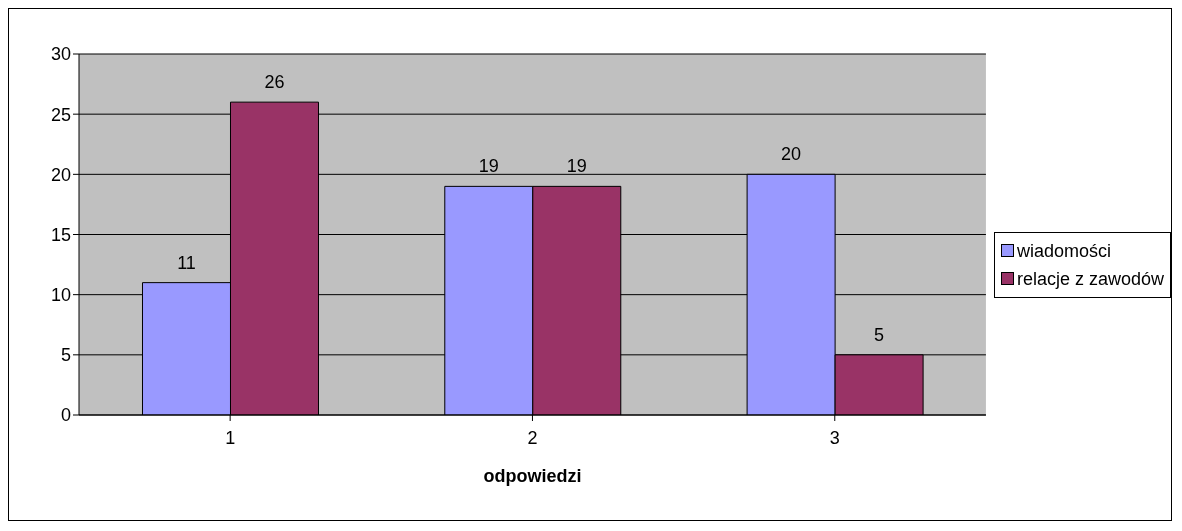 This screenshot has width=1182, height=531. What do you see at coordinates (60, 295) in the screenshot?
I see `y-tick-label: 10` at bounding box center [60, 295].